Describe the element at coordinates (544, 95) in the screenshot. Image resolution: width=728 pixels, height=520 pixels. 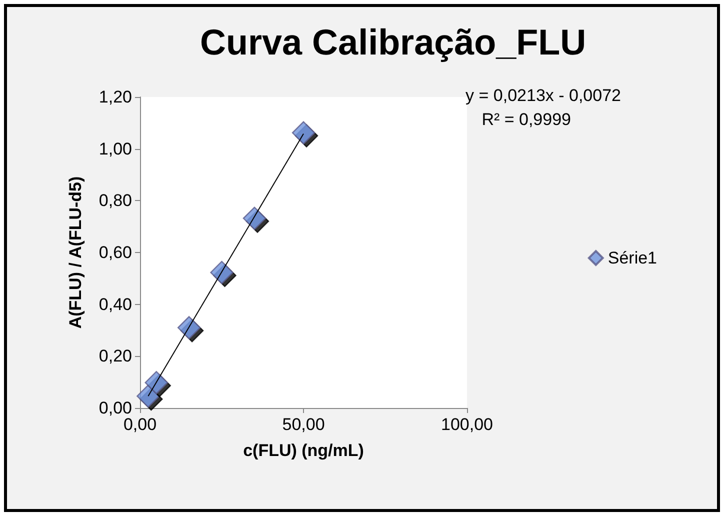
I see `annotation: y = 0,0213x - 0,0072` at that location.